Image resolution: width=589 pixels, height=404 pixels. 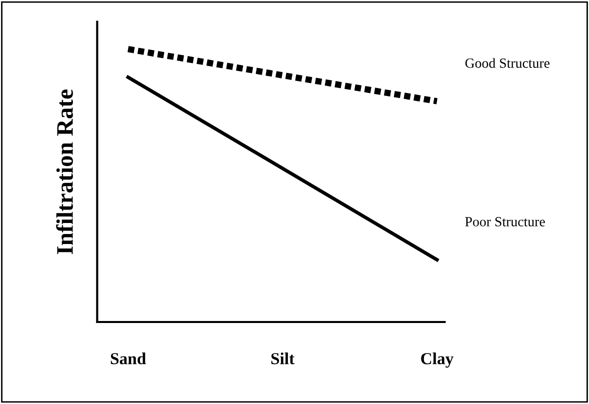 What do you see at coordinates (437, 360) in the screenshot?
I see `x-tick-label: Clay` at bounding box center [437, 360].